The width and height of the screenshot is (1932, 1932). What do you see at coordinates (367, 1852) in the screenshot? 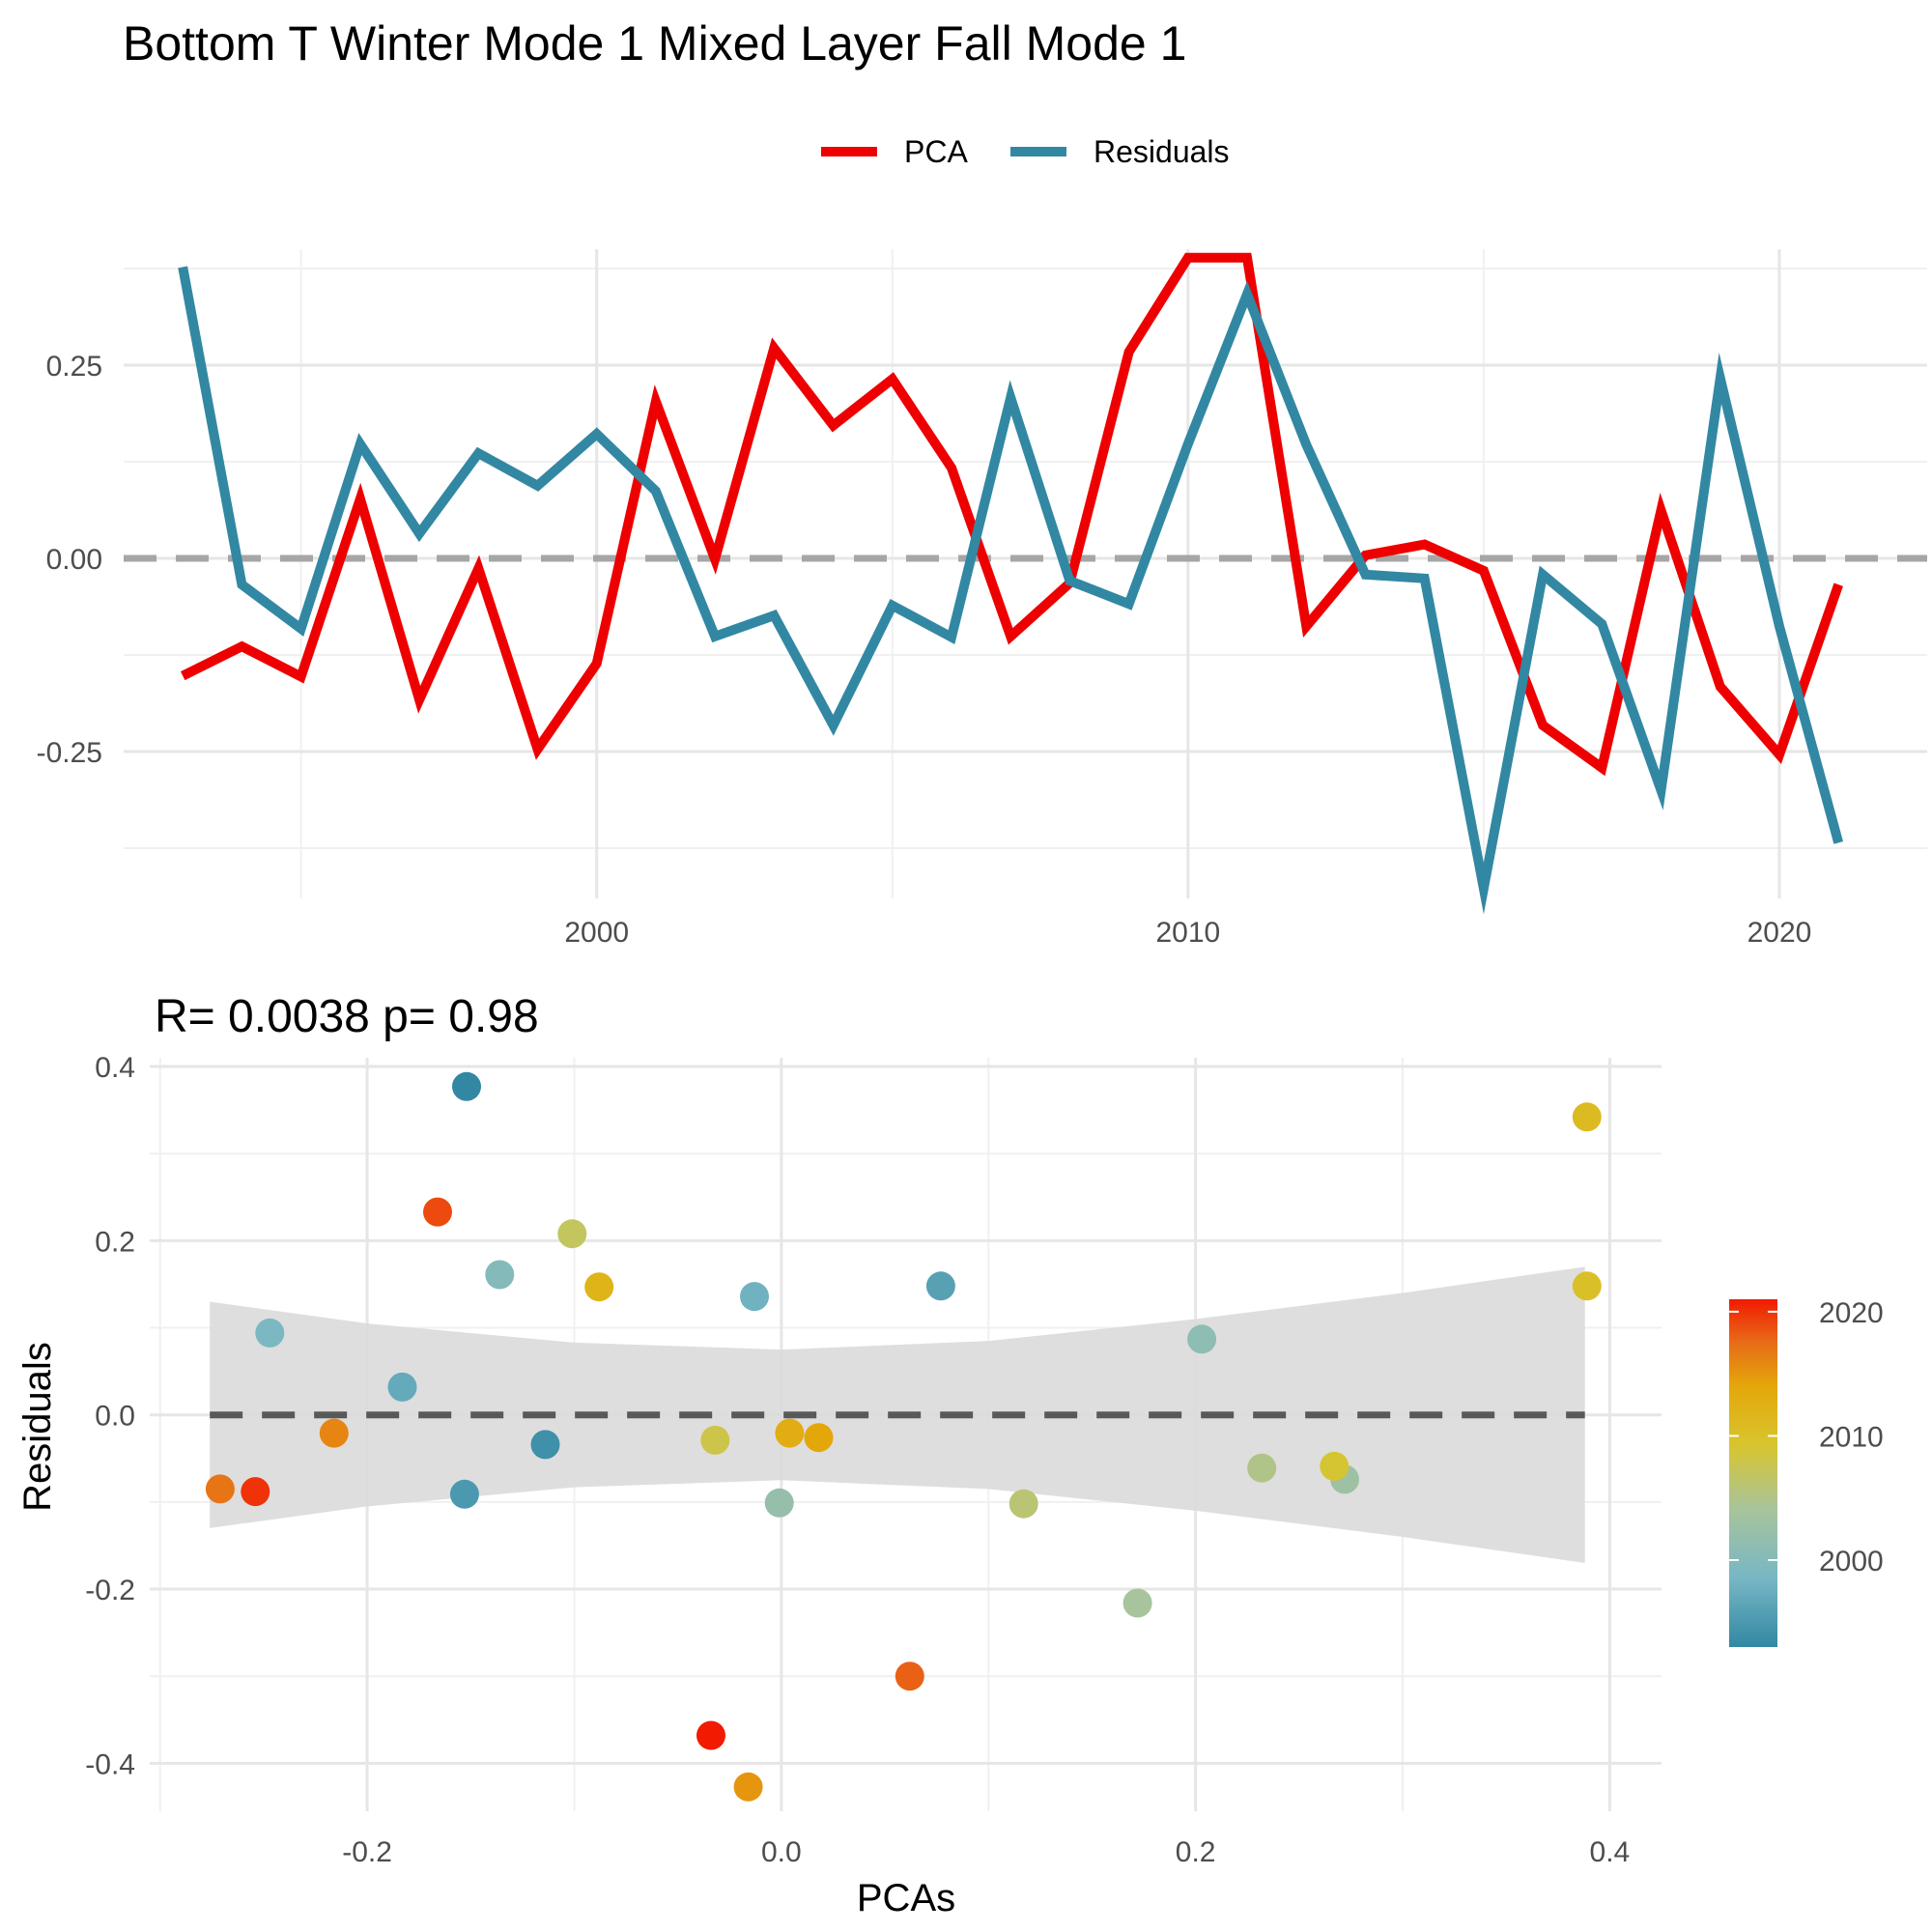
I see `x-tick-label: -0.2` at bounding box center [367, 1852].